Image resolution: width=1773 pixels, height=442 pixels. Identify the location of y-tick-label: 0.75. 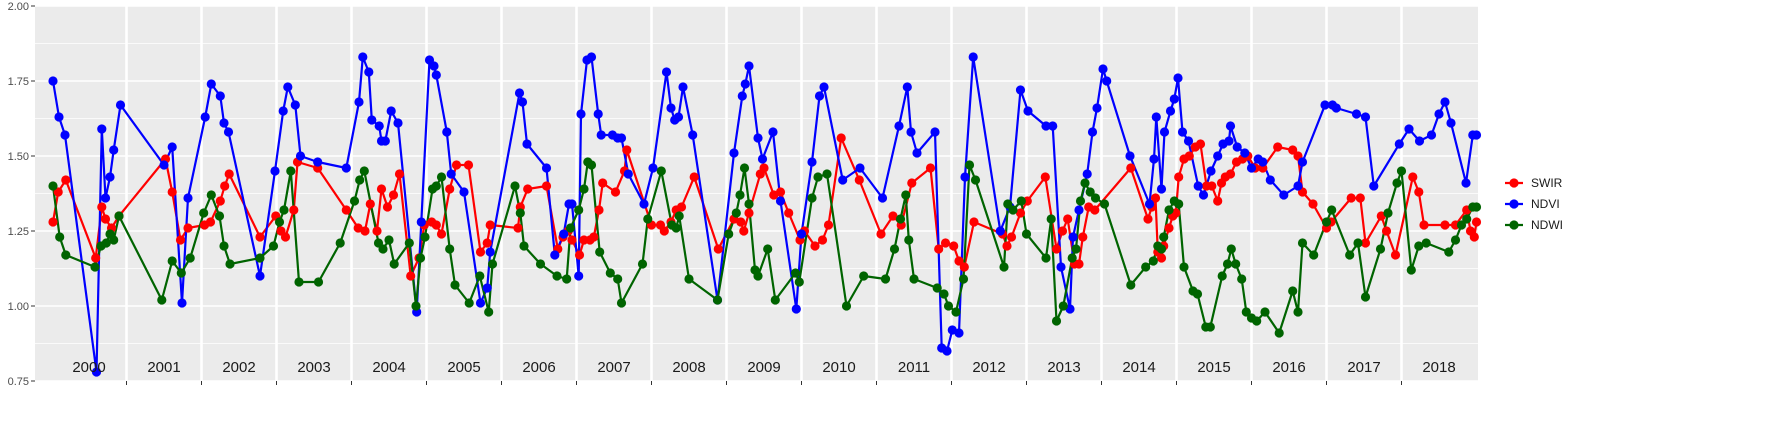
(18, 382).